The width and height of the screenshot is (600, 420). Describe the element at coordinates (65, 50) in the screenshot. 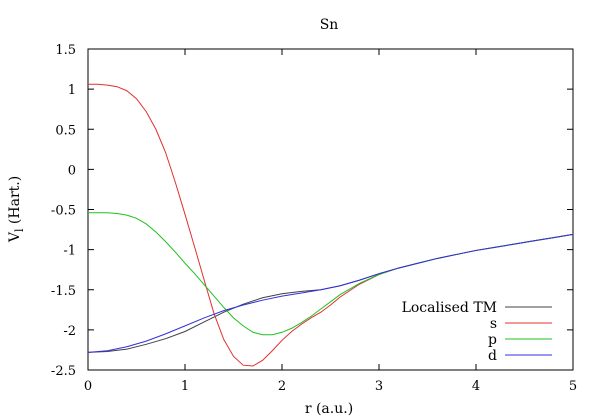

I see `y-tick-label: 1.5` at that location.